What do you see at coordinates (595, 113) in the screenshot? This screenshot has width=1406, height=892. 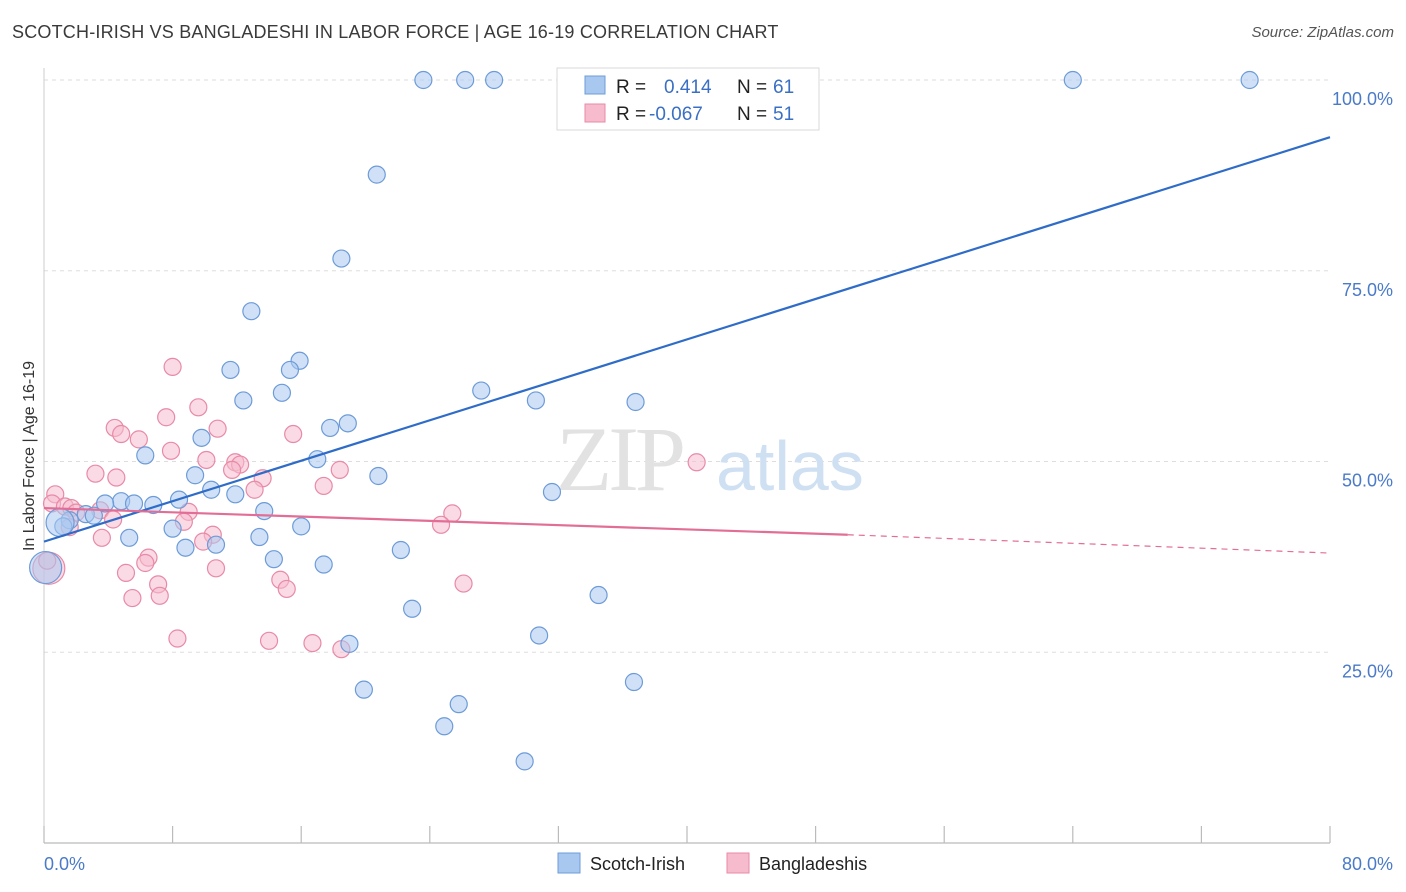 I see `legend-swatch-bangladeshi` at bounding box center [595, 113].